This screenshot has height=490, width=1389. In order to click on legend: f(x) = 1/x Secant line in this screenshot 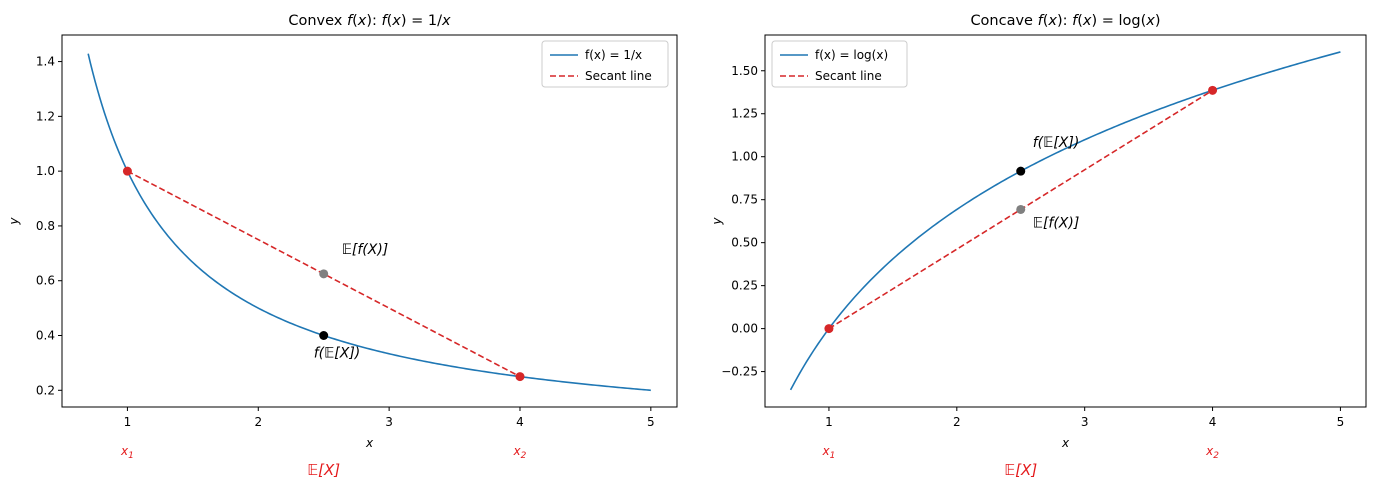, I will do `click(605, 64)`.